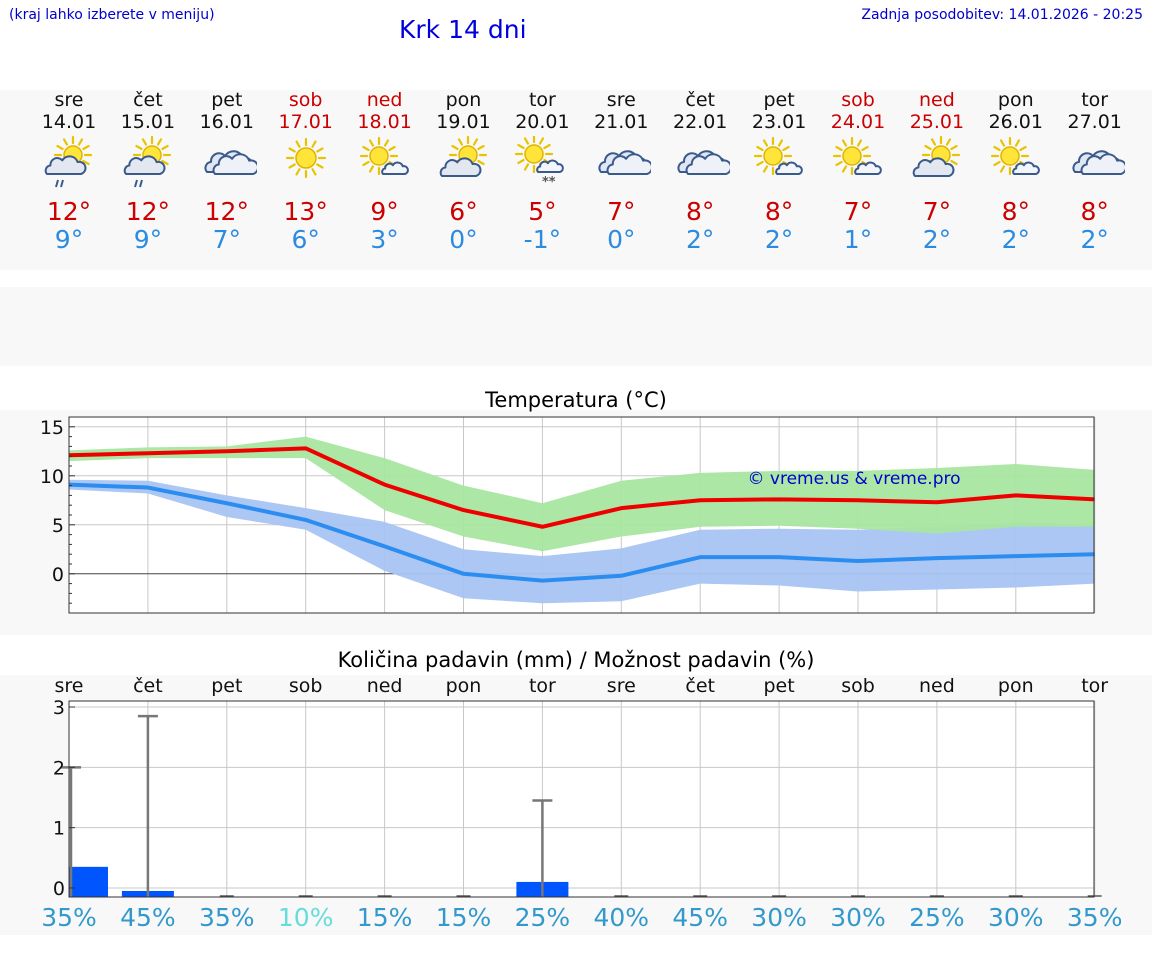 Image resolution: width=1152 pixels, height=975 pixels. Describe the element at coordinates (937, 161) in the screenshot. I see `sun-cloud-icon` at that location.